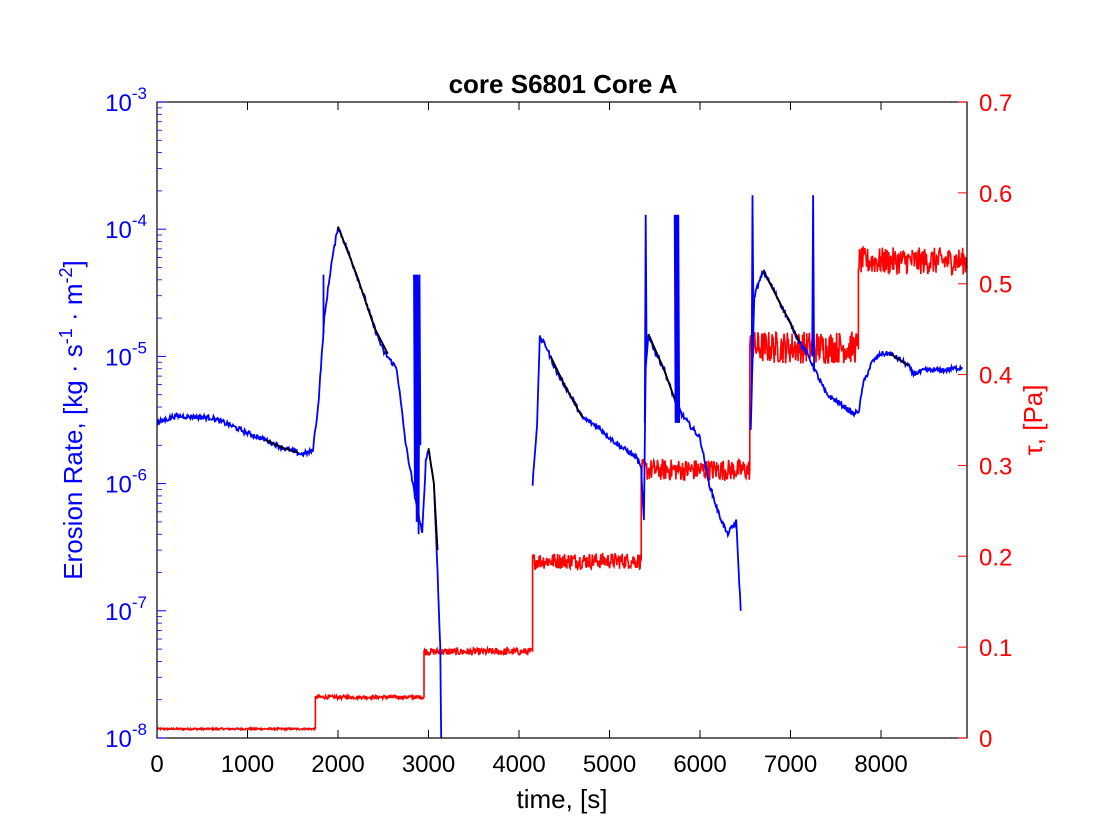 The image size is (1120, 840). I want to click on x-tick-label: 2000, so click(337, 764).